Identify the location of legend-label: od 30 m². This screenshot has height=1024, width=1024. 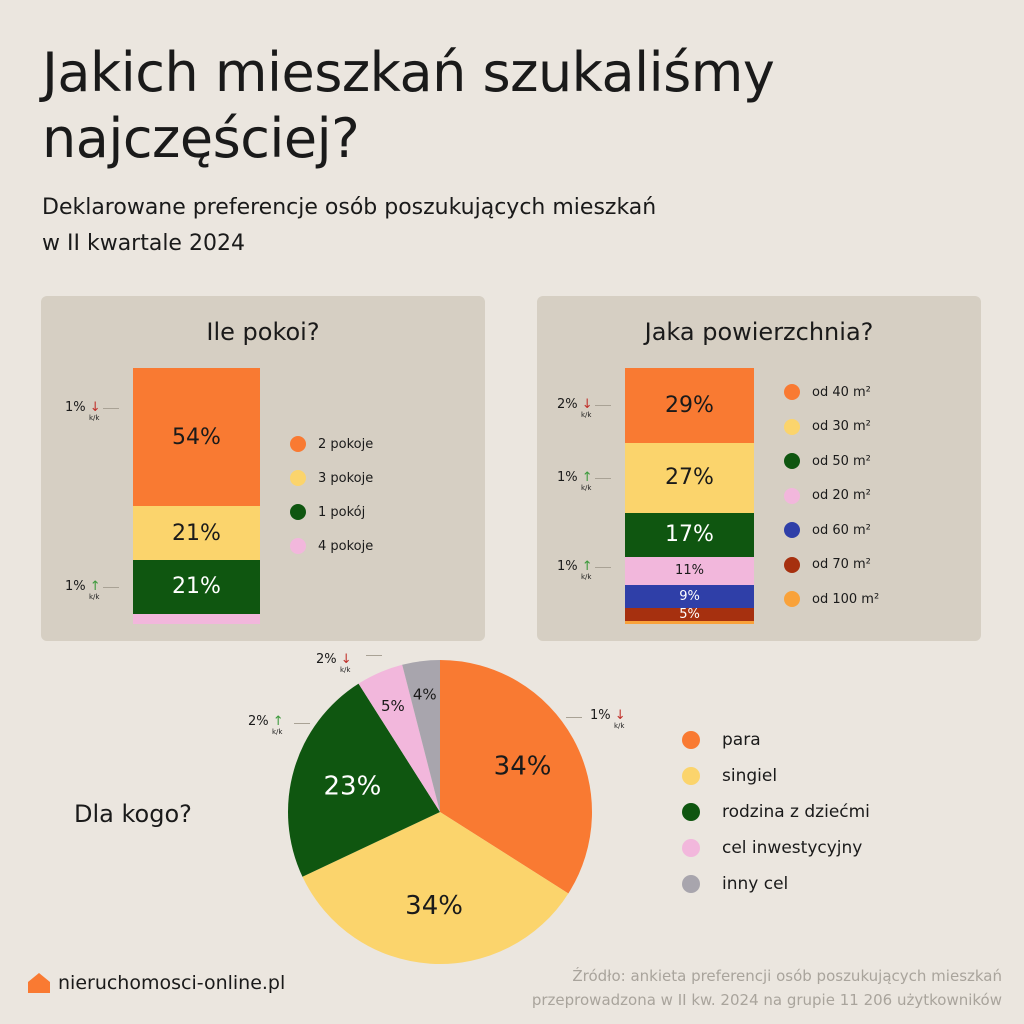
(841, 426).